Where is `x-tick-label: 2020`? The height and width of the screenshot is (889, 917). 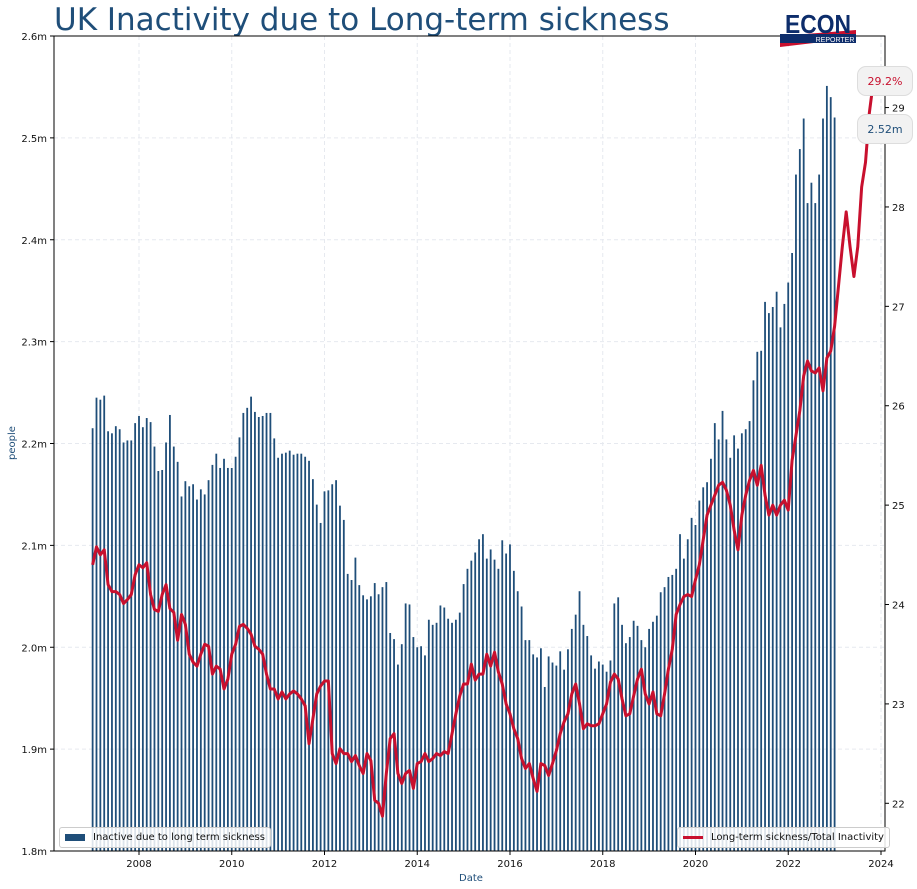 x-tick-label: 2020 is located at coordinates (695, 864).